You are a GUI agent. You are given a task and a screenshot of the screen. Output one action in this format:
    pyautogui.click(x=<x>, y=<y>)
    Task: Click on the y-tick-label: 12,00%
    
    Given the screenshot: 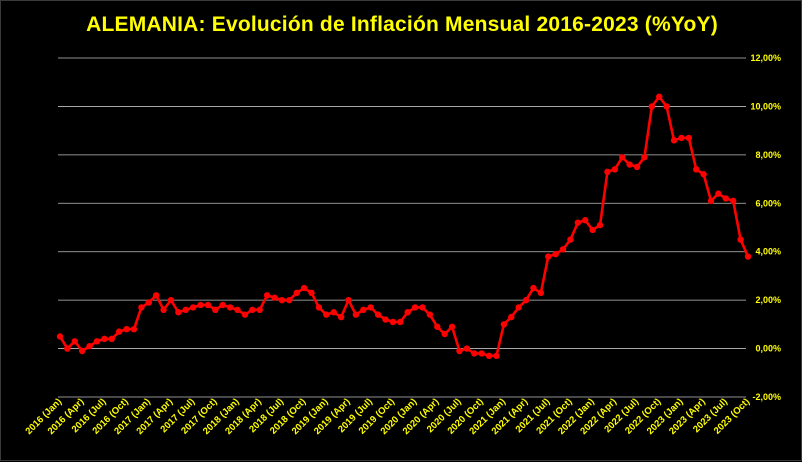 What is the action you would take?
    pyautogui.click(x=765, y=58)
    